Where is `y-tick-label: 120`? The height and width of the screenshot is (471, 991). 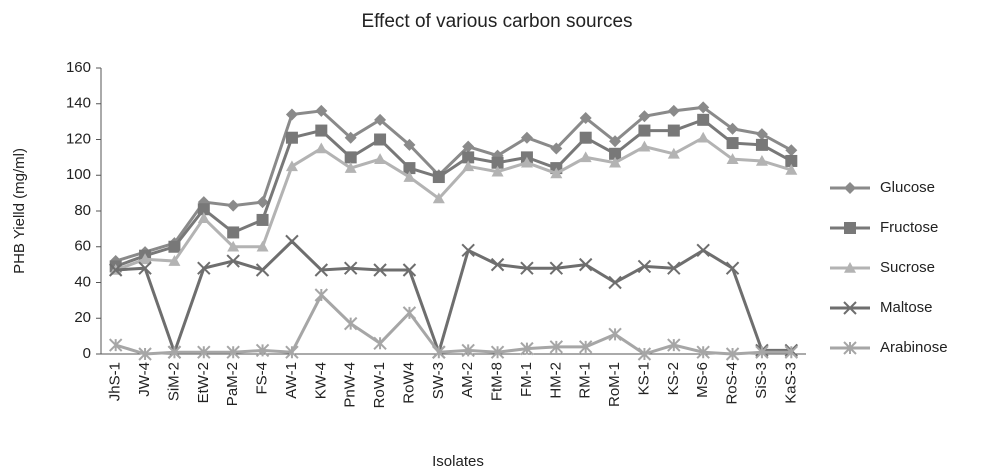
y-tick-label: 120 is located at coordinates (78, 138).